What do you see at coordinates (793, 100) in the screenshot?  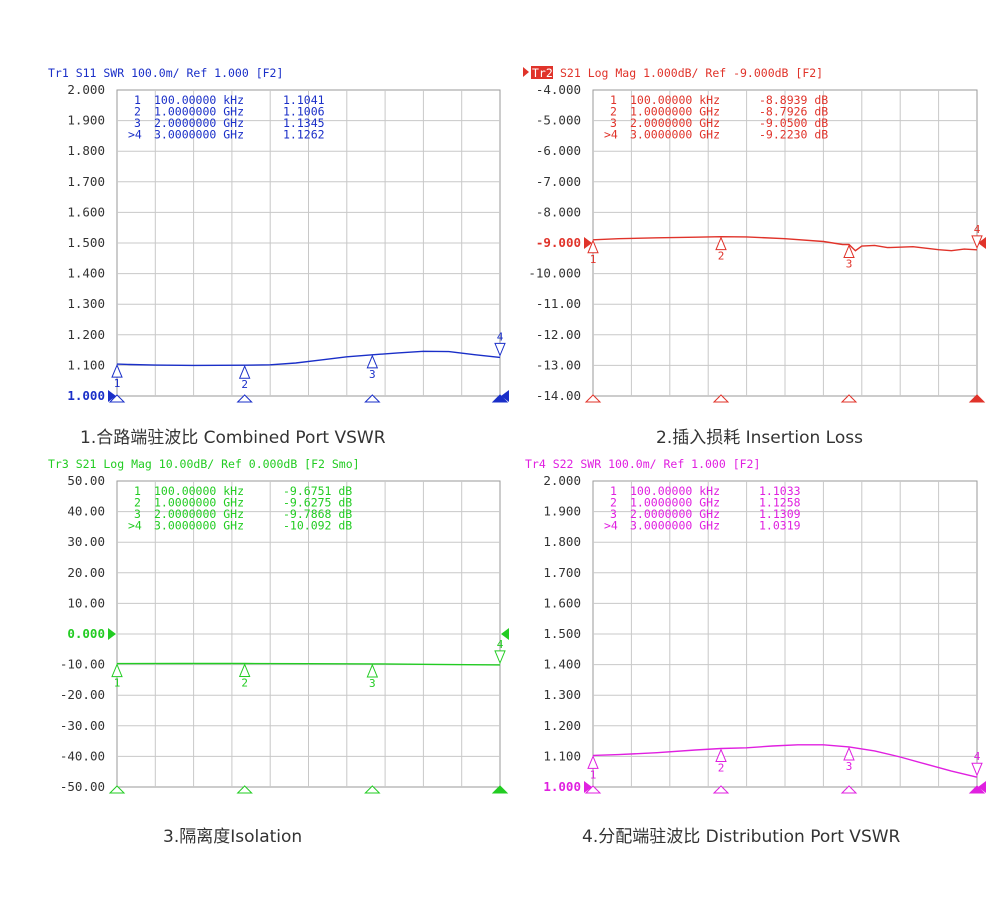 I see `marker-readout-value: -8.8939 dB` at bounding box center [793, 100].